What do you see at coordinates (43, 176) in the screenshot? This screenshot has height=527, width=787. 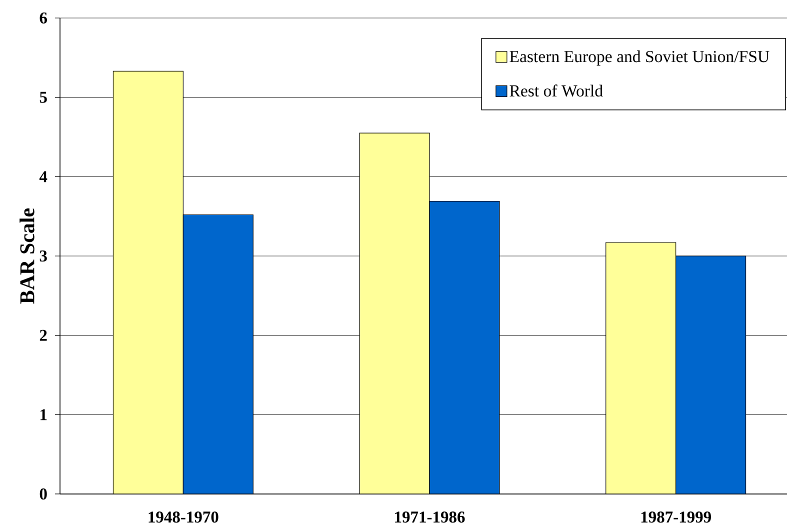 I see `y-tick-label: 4` at bounding box center [43, 176].